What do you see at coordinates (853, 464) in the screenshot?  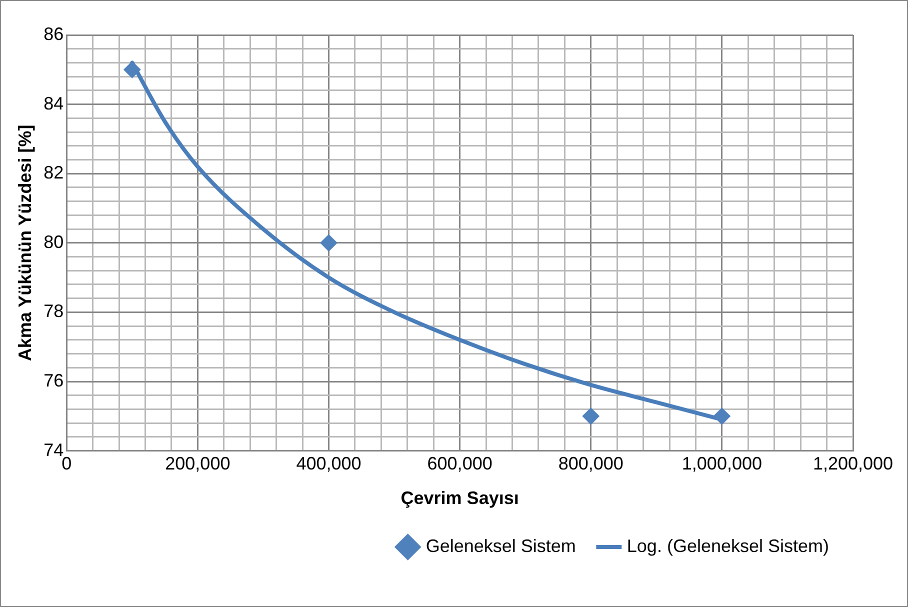 I see `x-tick-label: 1,200,000` at bounding box center [853, 464].